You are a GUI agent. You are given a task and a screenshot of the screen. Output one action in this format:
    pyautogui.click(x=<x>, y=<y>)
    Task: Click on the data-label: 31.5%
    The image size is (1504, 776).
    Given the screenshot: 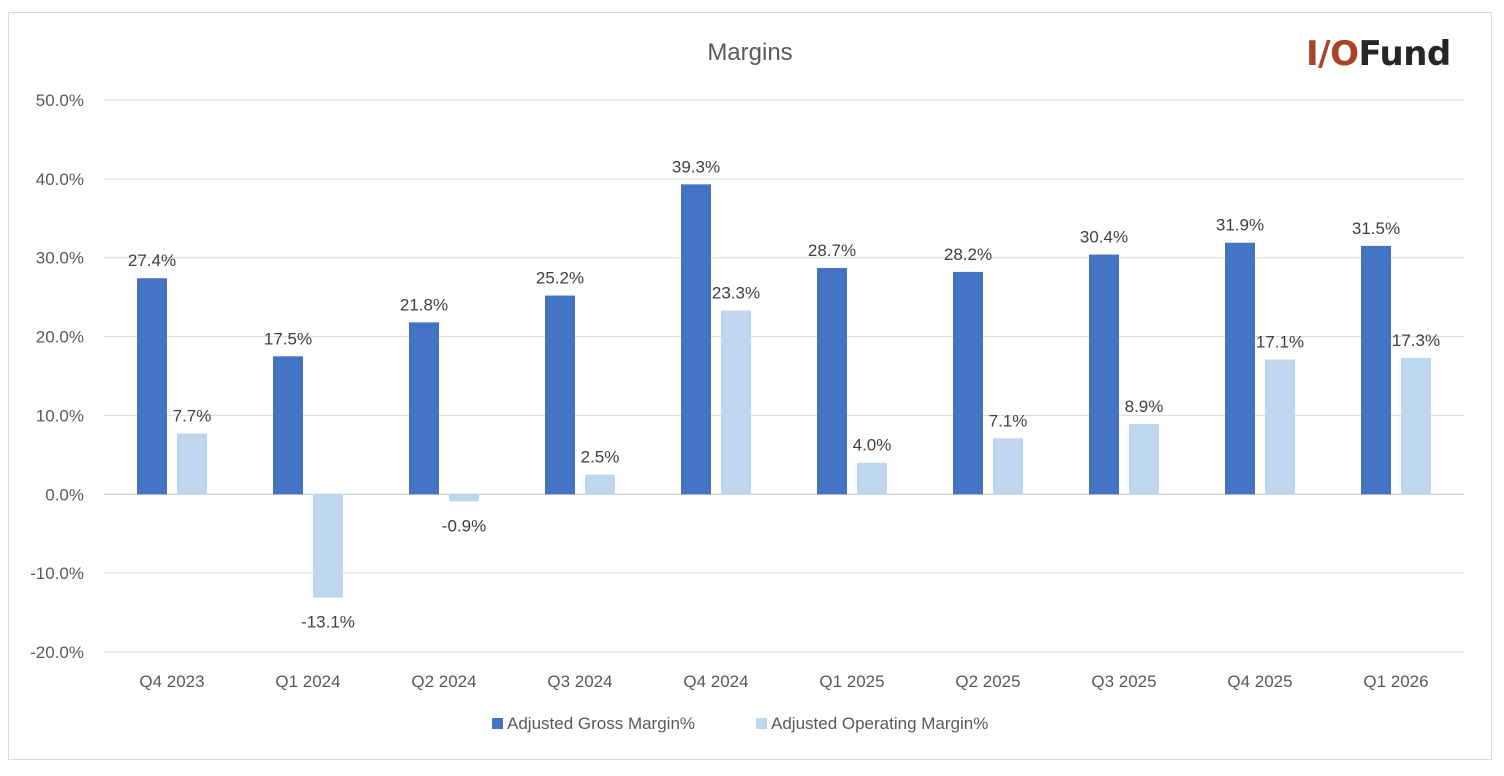 What is the action you would take?
    pyautogui.click(x=1376, y=228)
    